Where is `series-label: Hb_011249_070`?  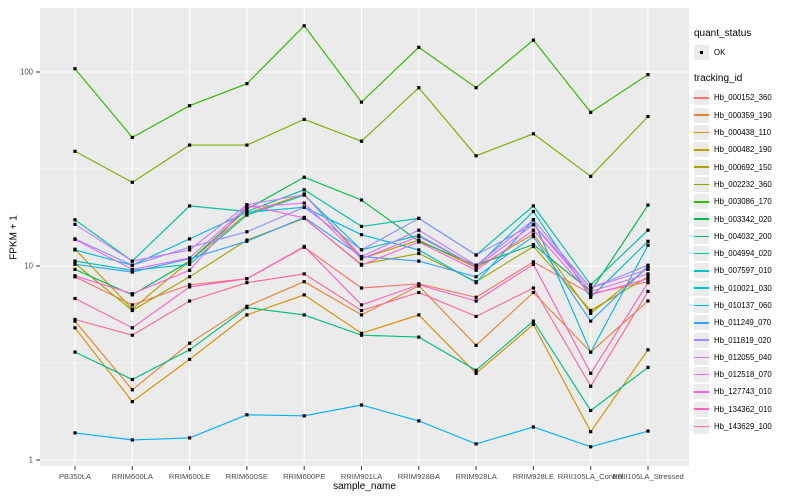
series-label: Hb_011249_070 is located at coordinates (743, 323).